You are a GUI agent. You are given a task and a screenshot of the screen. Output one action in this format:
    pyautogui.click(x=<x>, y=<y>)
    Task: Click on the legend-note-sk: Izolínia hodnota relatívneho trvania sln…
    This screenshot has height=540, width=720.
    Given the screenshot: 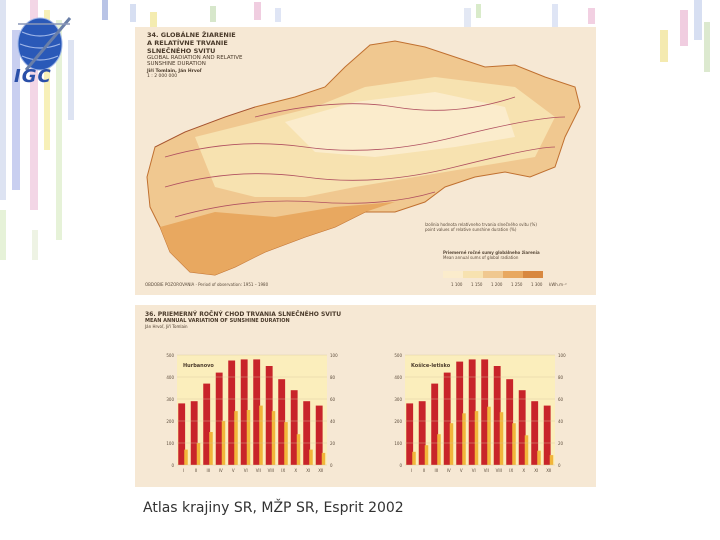 What is the action you would take?
    pyautogui.click(x=481, y=224)
    